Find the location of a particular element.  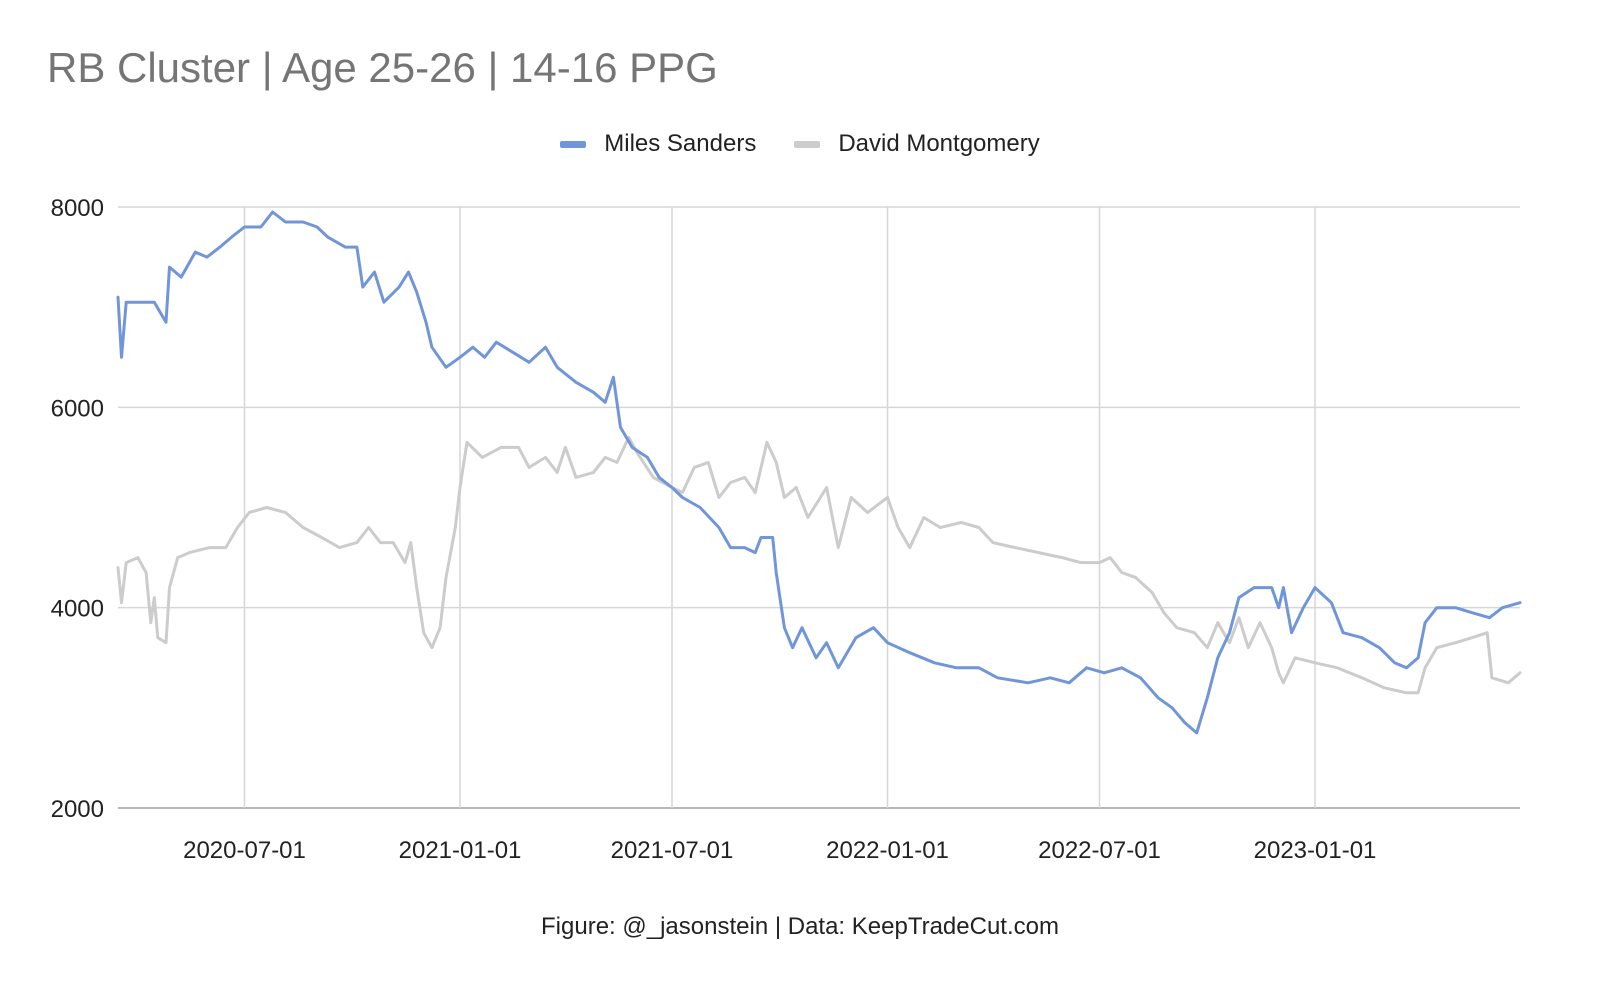

y-tick-label-4000: 4000 is located at coordinates (77, 609).